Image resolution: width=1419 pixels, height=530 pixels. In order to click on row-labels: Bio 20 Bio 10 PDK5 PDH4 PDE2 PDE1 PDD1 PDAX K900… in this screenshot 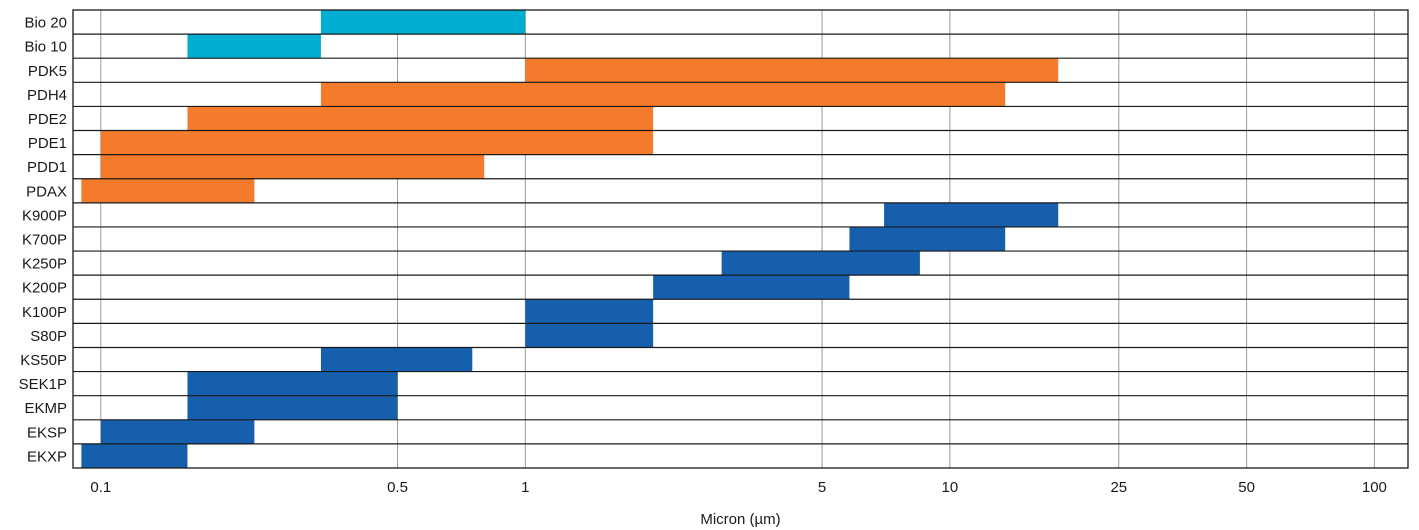, I will do `click(43, 240)`.